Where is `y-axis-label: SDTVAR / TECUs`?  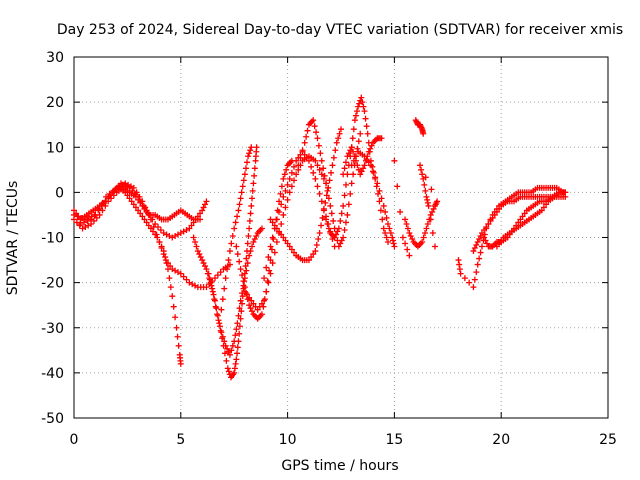 y-axis-label: SDTVAR / TECUs is located at coordinates (13, 238).